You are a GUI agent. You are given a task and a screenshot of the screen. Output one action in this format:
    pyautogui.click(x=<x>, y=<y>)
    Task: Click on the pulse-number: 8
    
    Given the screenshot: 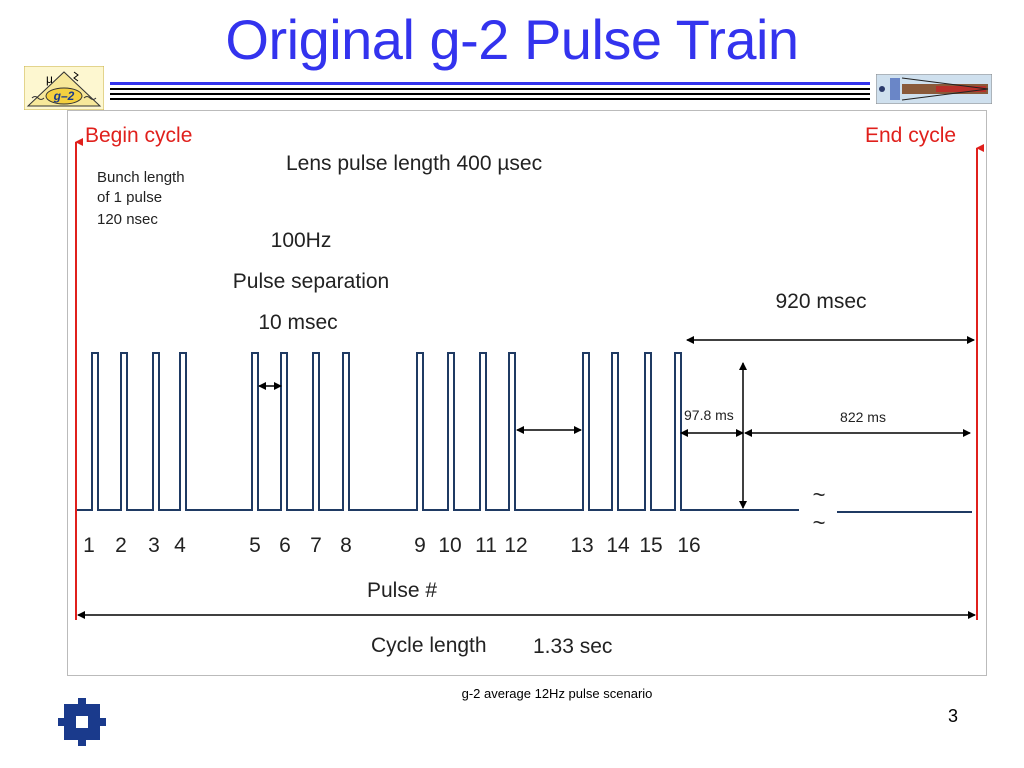 What is the action you would take?
    pyautogui.click(x=346, y=545)
    